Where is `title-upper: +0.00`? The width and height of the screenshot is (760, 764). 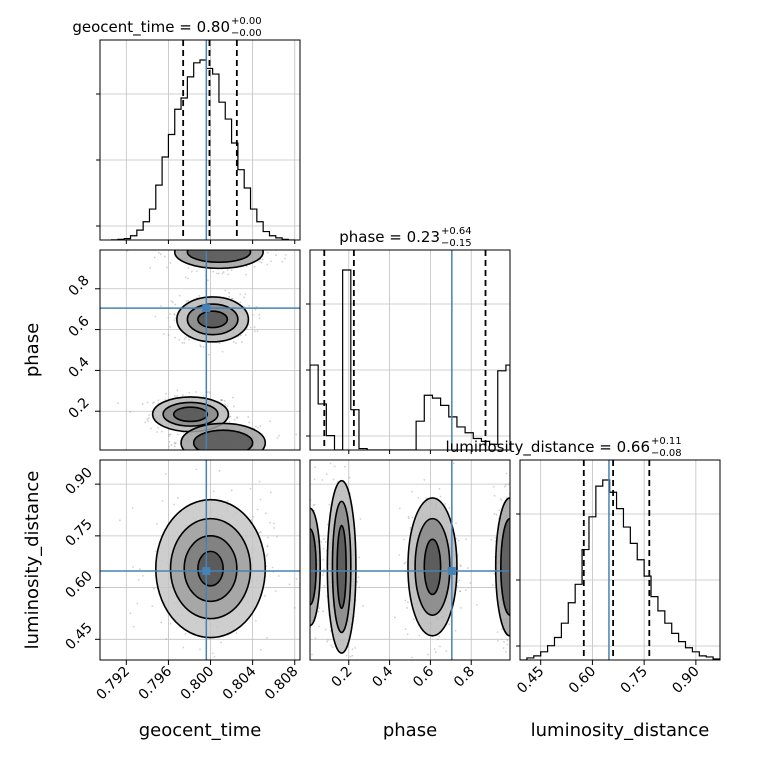
title-upper: +0.00 is located at coordinates (246, 21).